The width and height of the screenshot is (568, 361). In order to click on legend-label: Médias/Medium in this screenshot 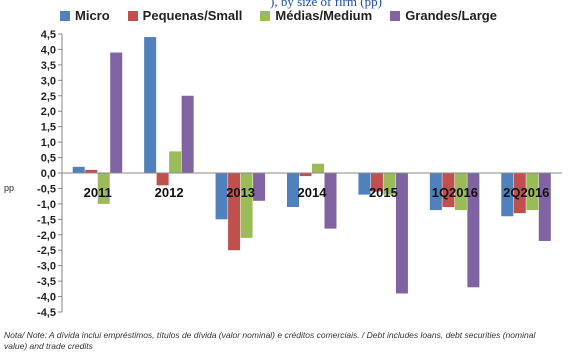, I will do `click(324, 15)`.